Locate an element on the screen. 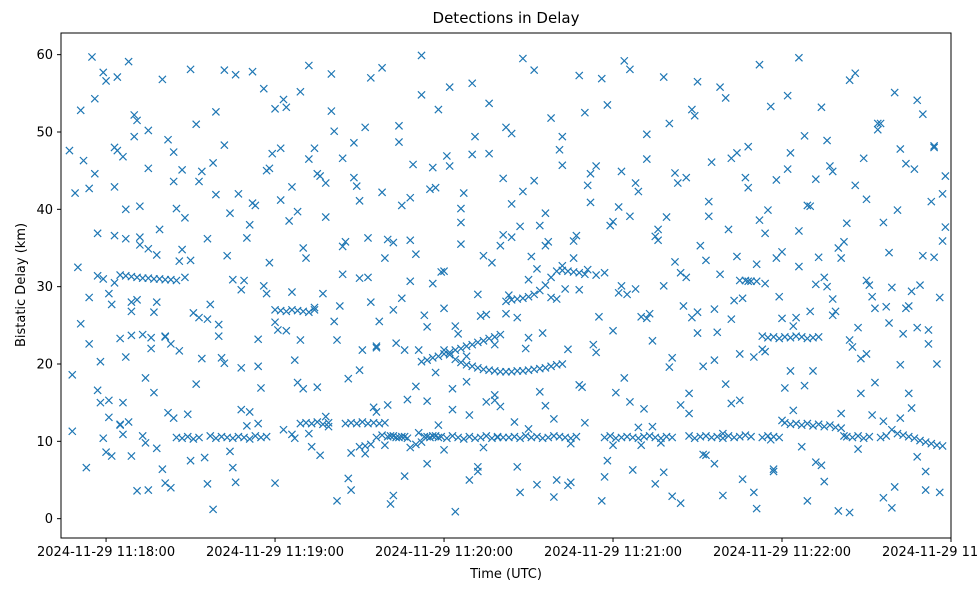 The image size is (979, 590). x-tick-label: 2024-11-29 11:19:00 is located at coordinates (275, 552).